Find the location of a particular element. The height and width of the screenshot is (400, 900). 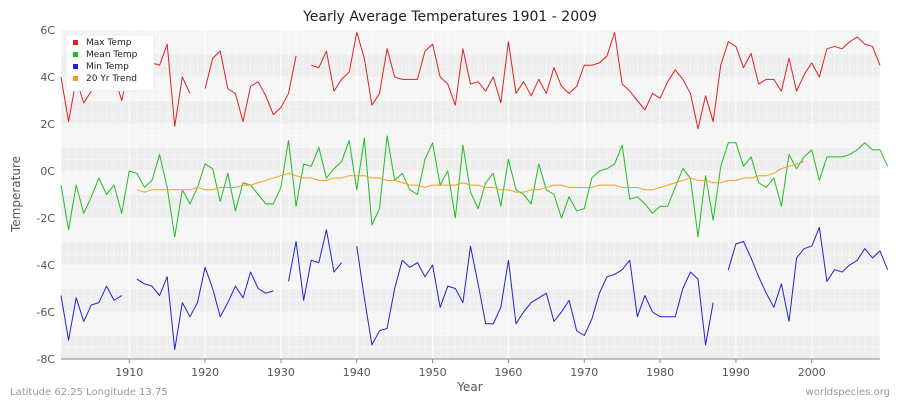

y-axis-label: Temperature is located at coordinates (16, 194).